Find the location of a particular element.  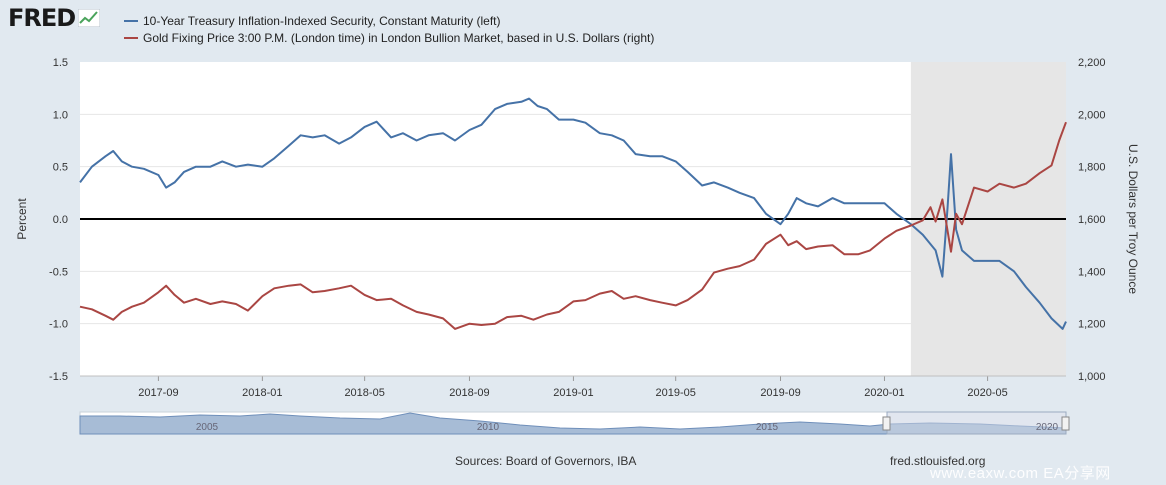

x-tick-label: 2020-05 is located at coordinates (987, 393).